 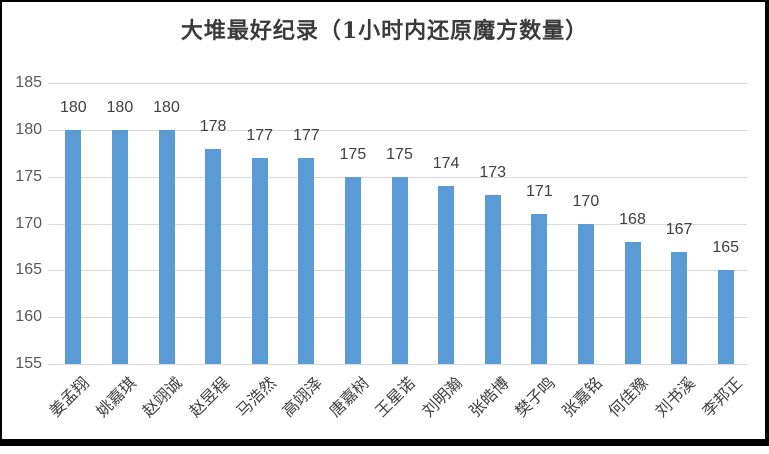 What do you see at coordinates (28, 363) in the screenshot?
I see `y-axis-tick-label: 155` at bounding box center [28, 363].